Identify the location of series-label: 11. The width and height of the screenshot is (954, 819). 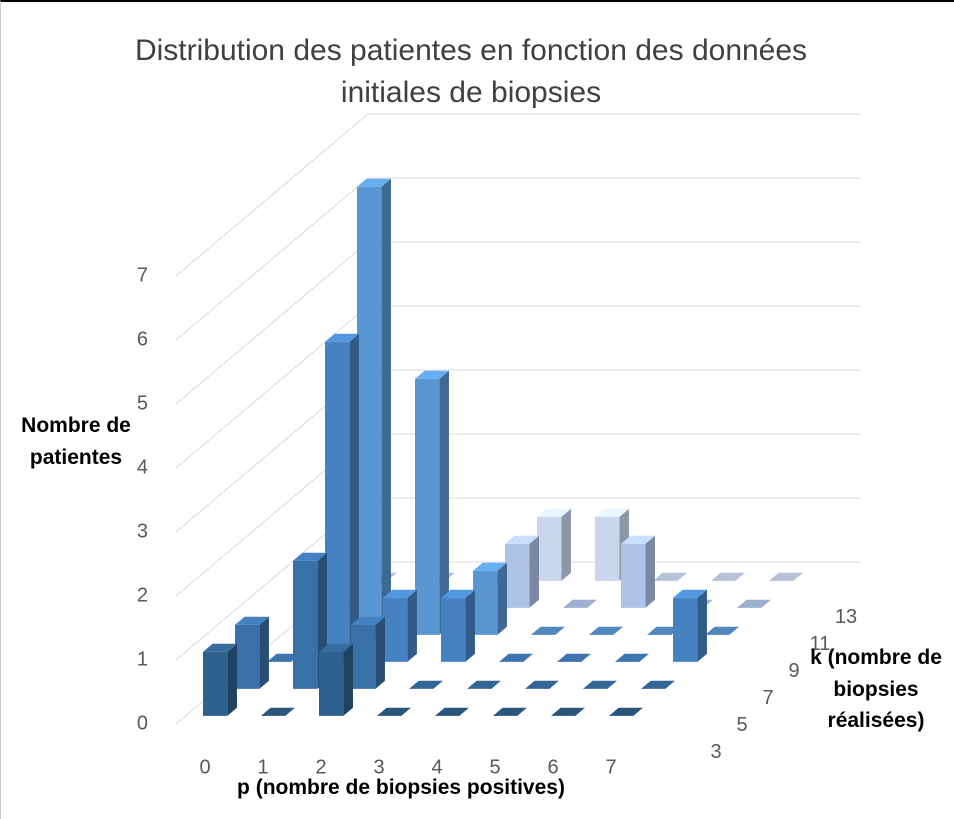
(820, 644).